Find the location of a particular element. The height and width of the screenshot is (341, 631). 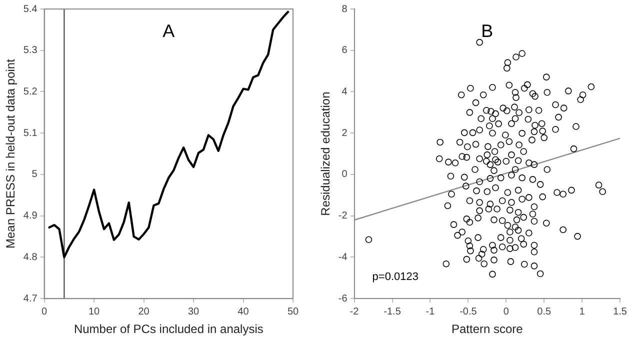

x-axis-title: Pattern score is located at coordinates (487, 329).